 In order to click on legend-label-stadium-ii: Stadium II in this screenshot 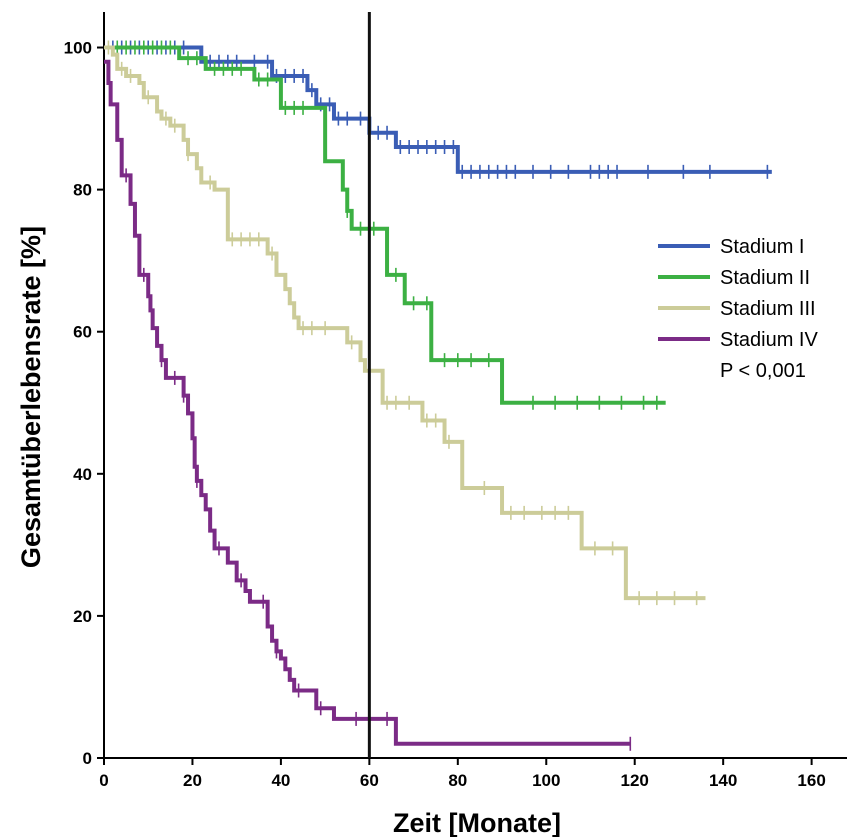, I will do `click(765, 278)`.